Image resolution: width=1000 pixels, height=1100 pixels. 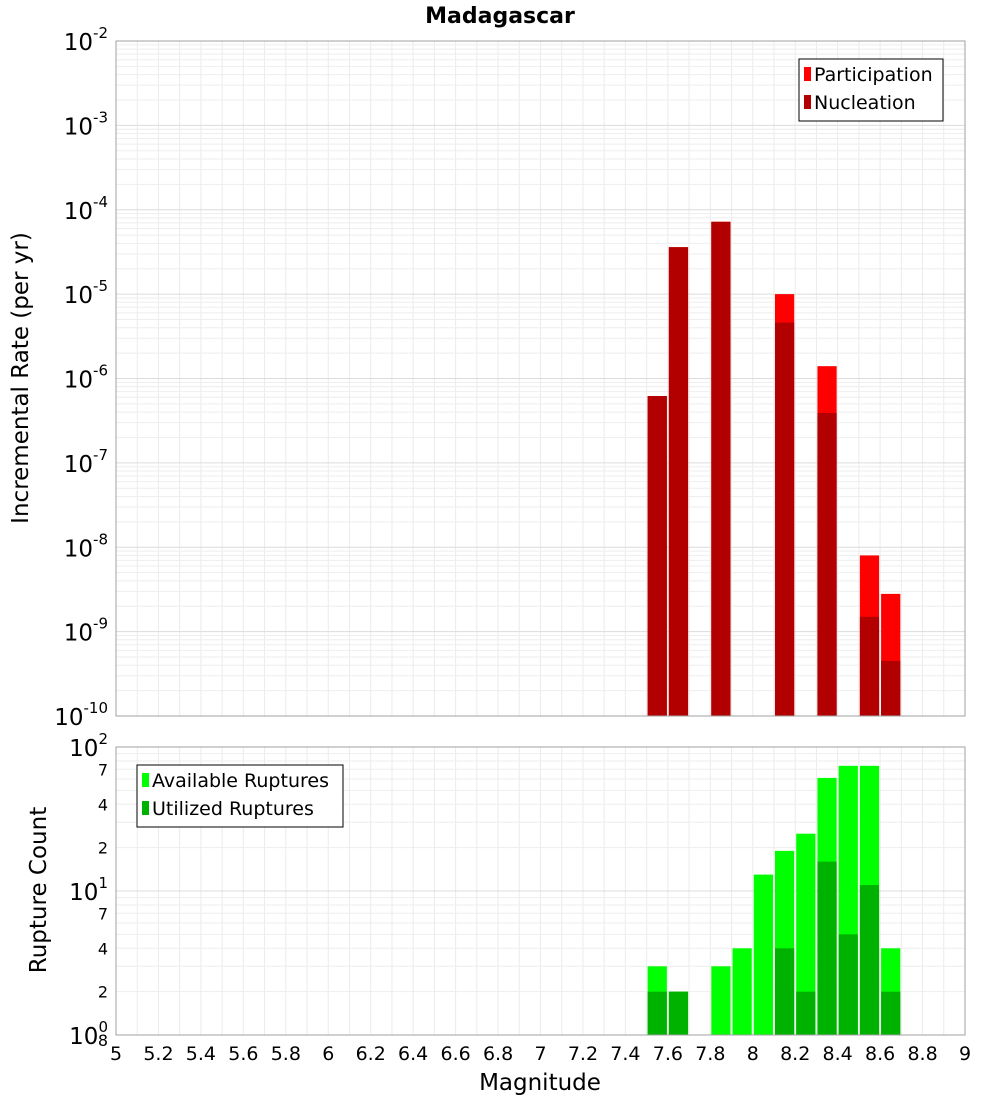 What do you see at coordinates (81, 715) in the screenshot?
I see `rate-y-tick-label: 10⁻¹⁰` at bounding box center [81, 715].